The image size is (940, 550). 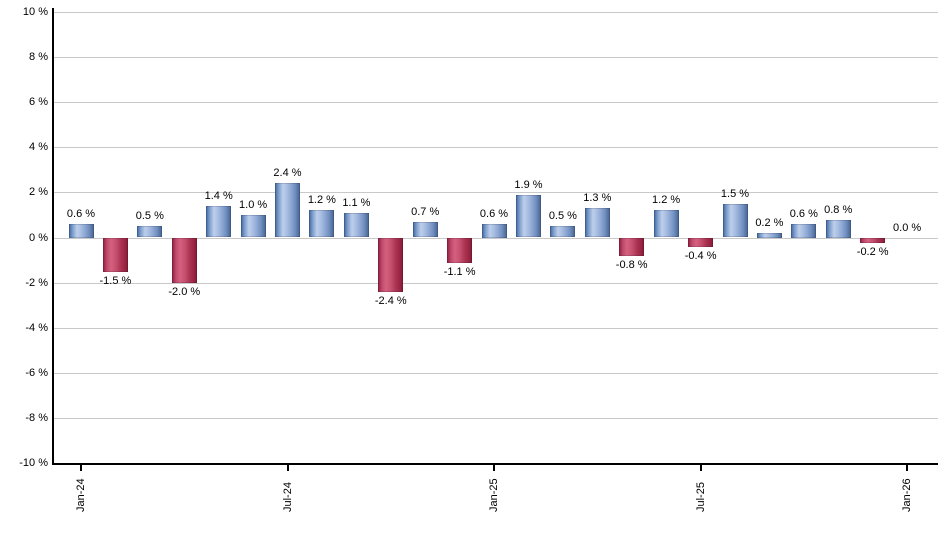 I want to click on bar-value-label: 1.9 %, so click(x=528, y=184).